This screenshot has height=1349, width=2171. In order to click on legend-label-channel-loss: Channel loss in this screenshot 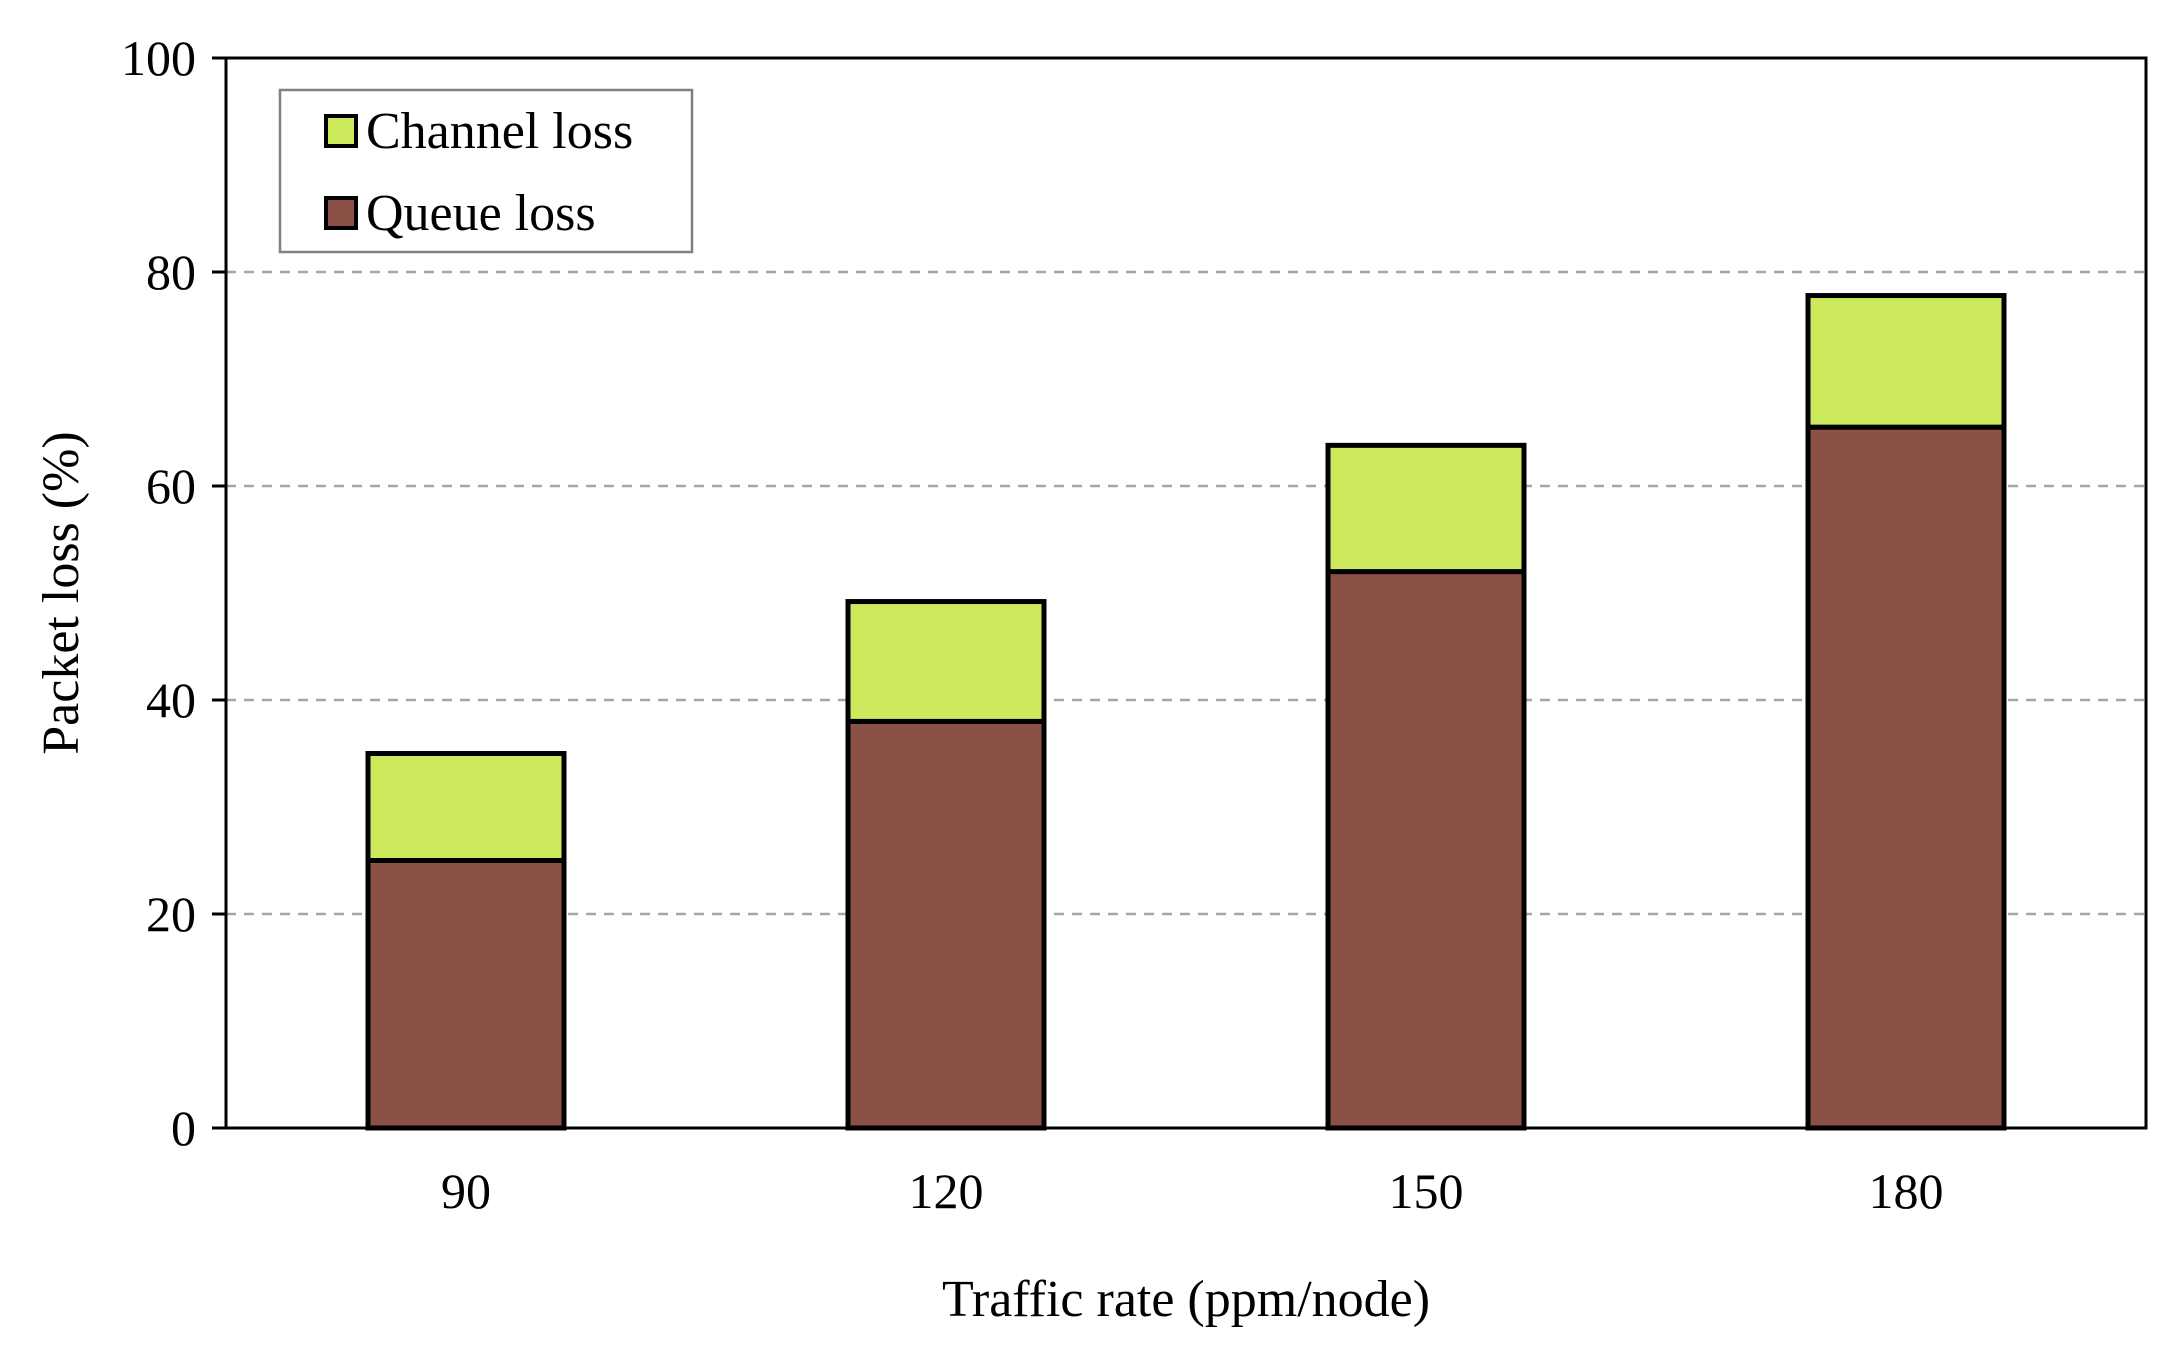, I will do `click(499, 131)`.